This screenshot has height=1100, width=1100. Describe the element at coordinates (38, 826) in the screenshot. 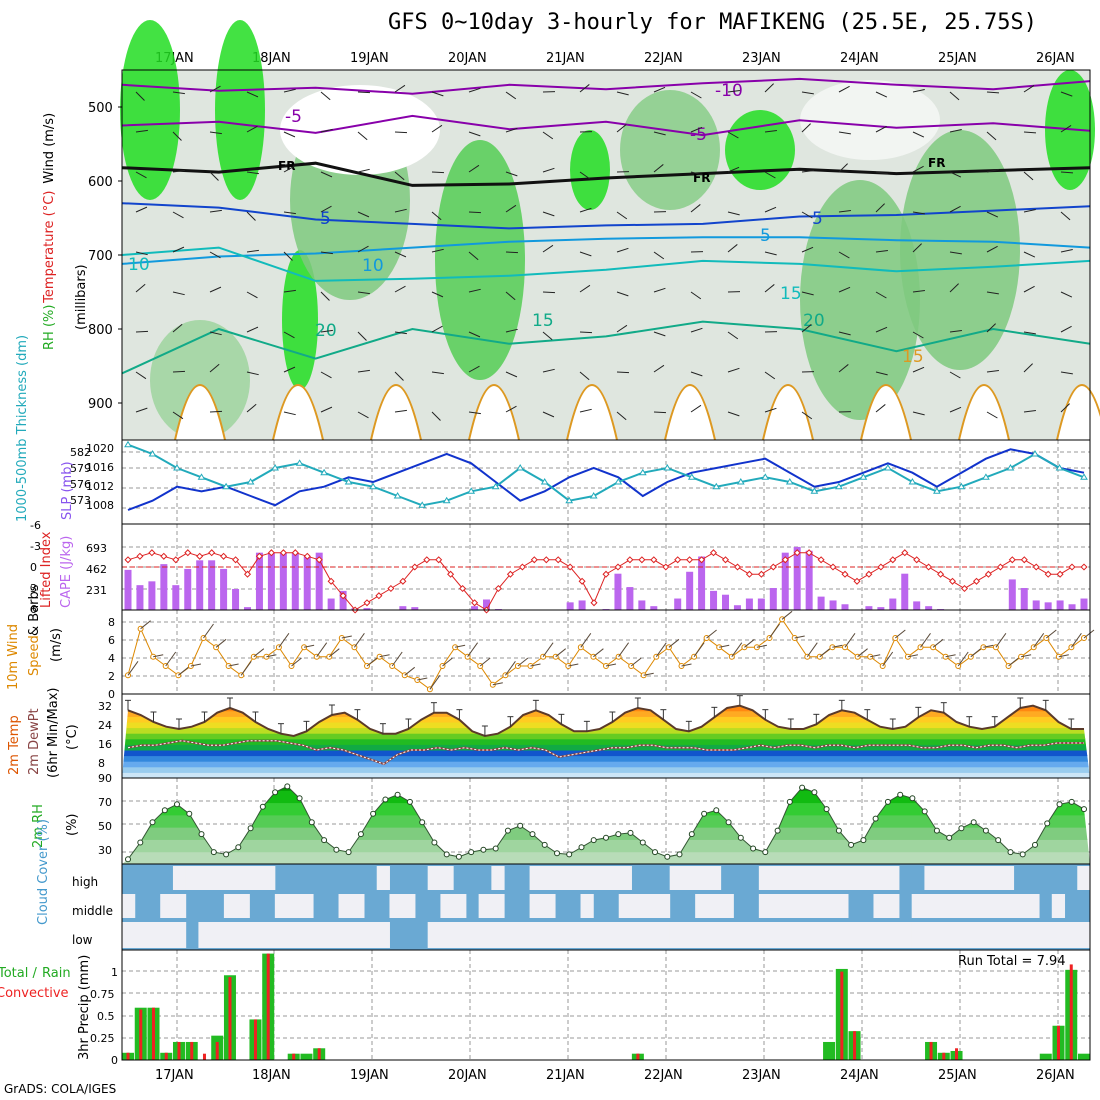

I see `ylabel-rh2m: 2m RH` at that location.